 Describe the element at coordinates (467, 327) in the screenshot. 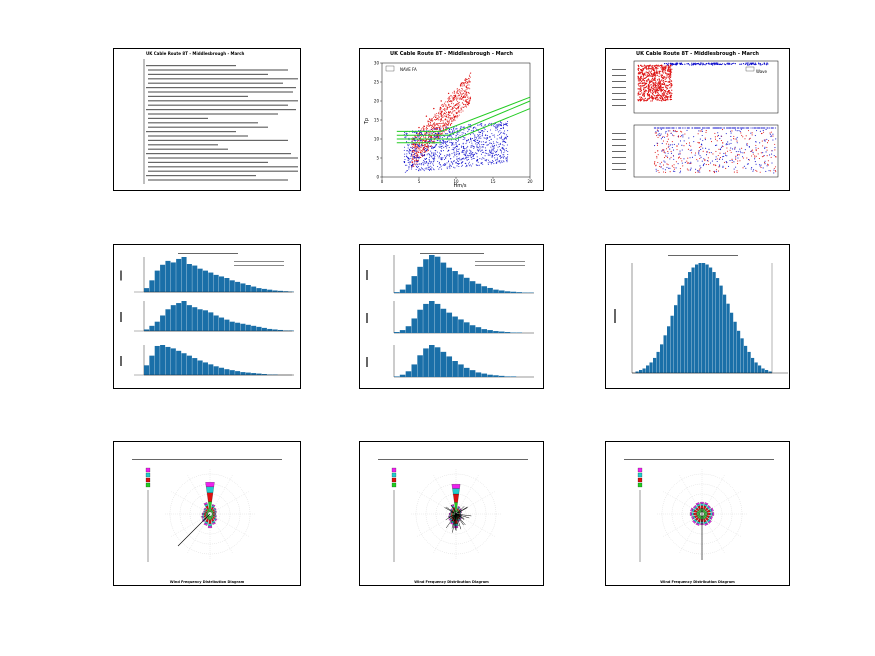

I see `hist-b-2-bar` at that location.